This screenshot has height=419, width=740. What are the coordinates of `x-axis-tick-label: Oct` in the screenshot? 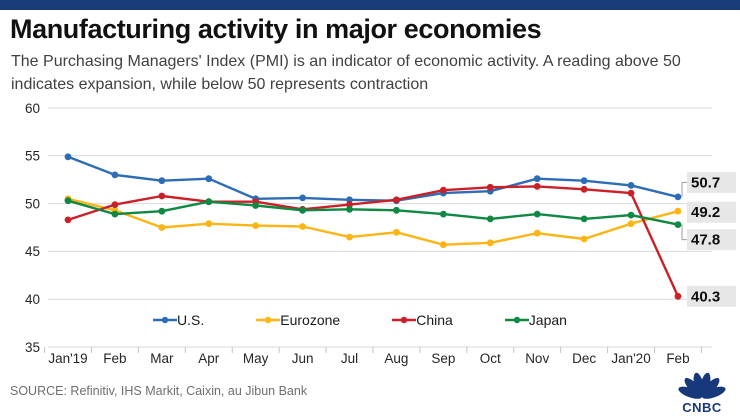 It's located at (490, 358).